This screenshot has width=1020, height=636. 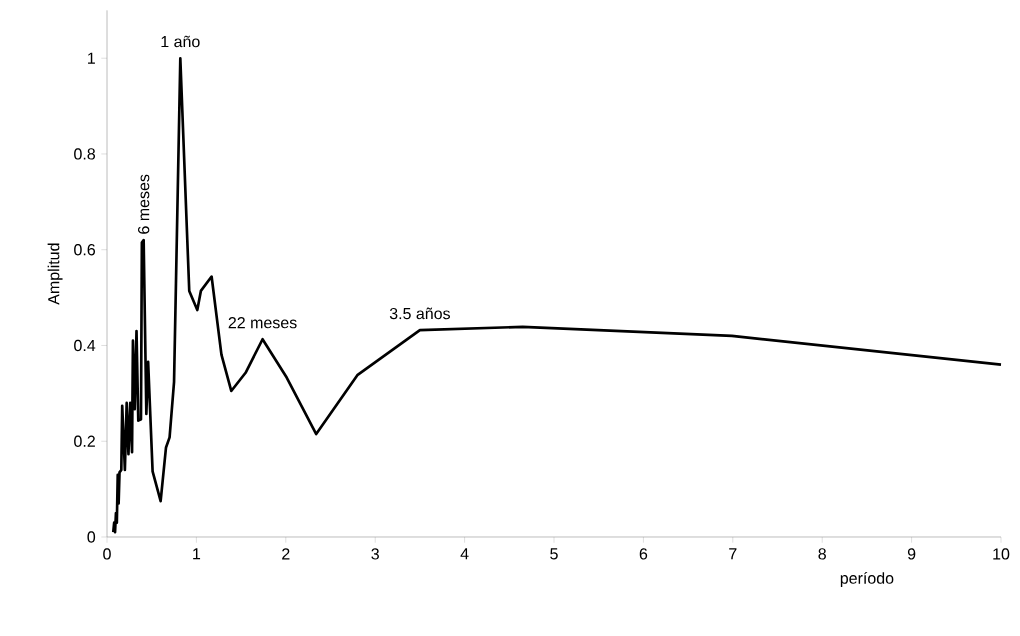 What do you see at coordinates (91, 537) in the screenshot?
I see `y-tick-label: 0` at bounding box center [91, 537].